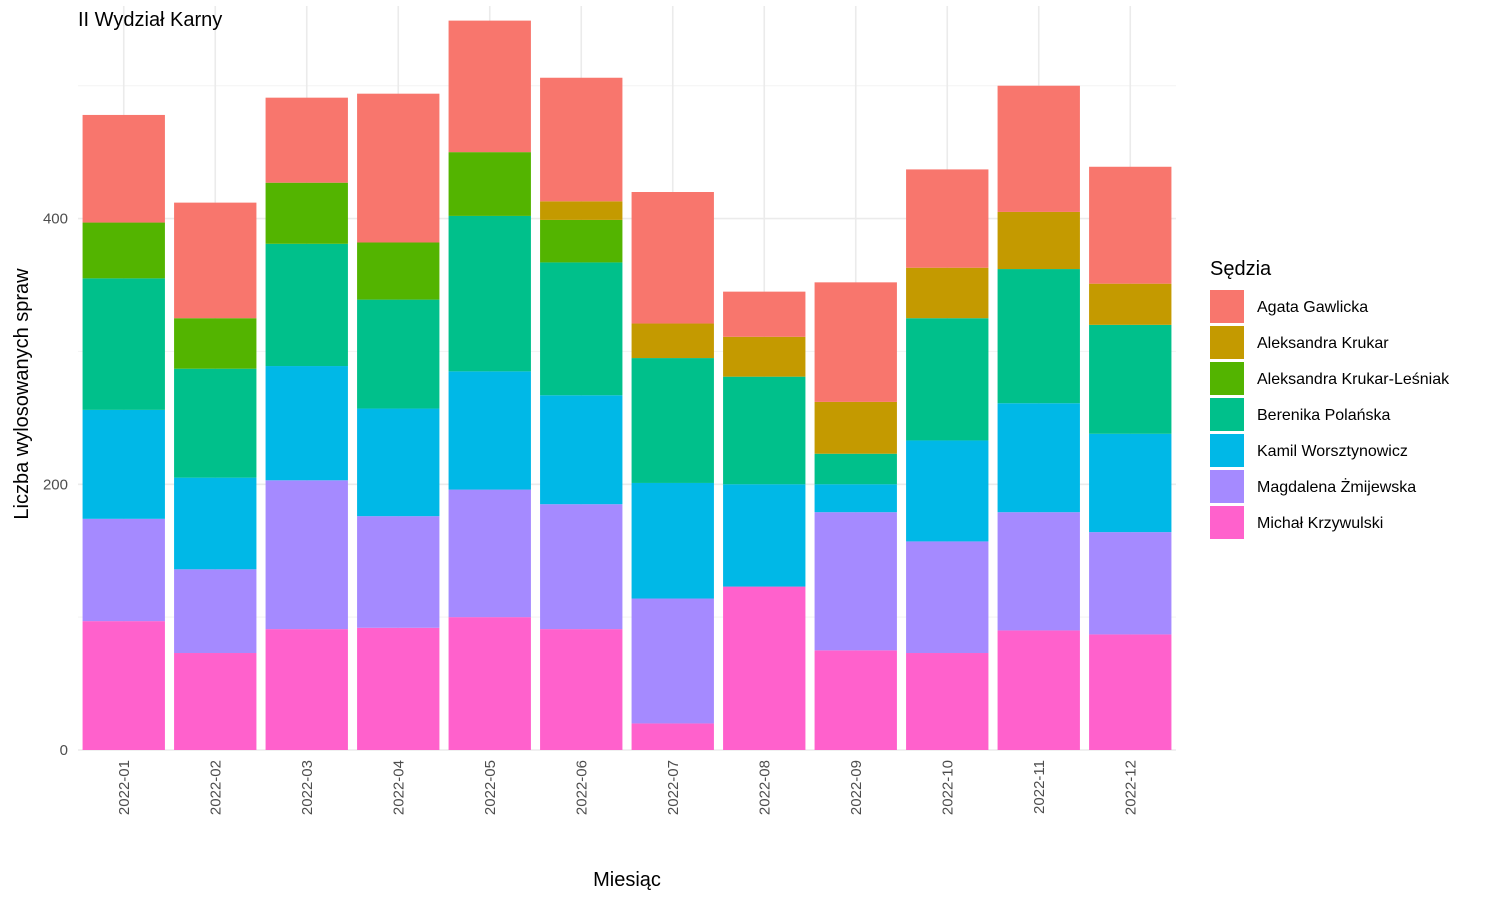 The height and width of the screenshot is (900, 1500). What do you see at coordinates (64, 750) in the screenshot?
I see `y-tick-label: 0` at bounding box center [64, 750].